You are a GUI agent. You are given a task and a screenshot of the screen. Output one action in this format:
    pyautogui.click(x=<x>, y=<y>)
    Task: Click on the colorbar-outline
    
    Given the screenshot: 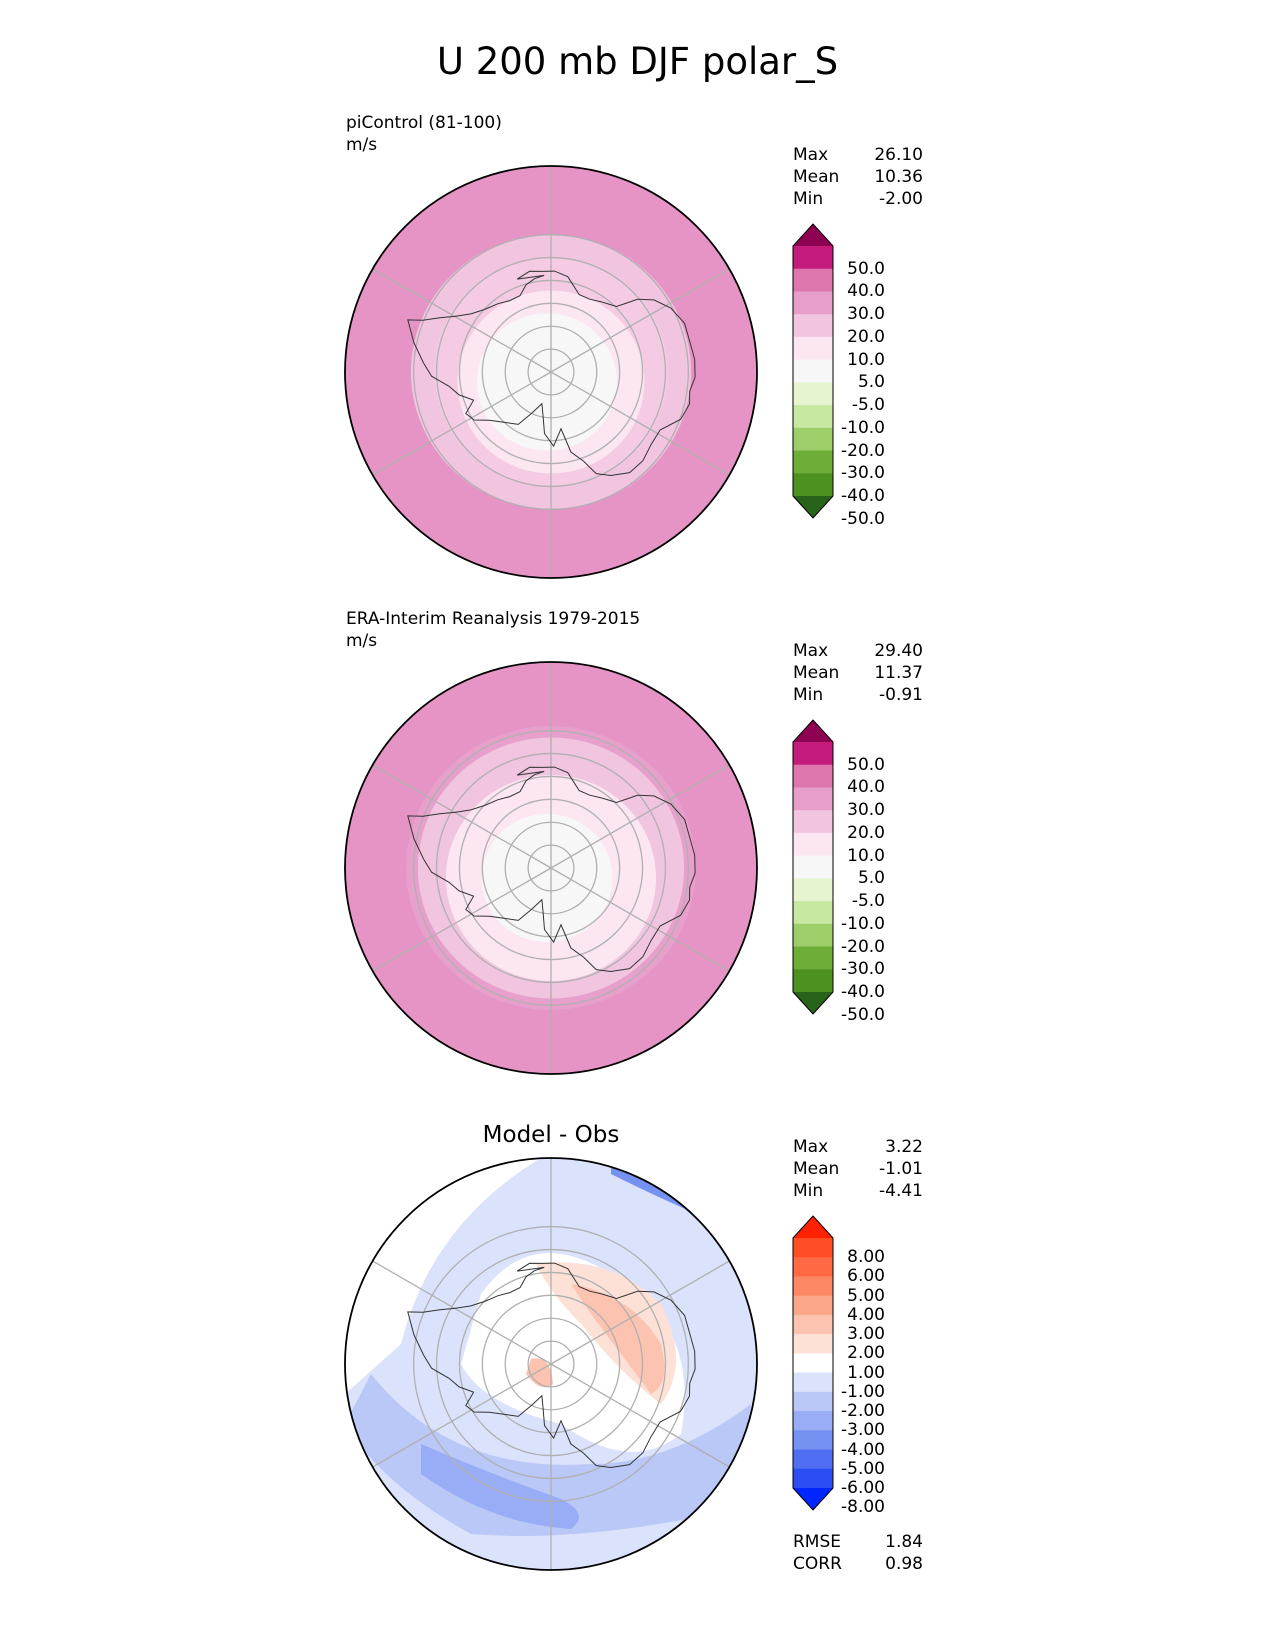 What is the action you would take?
    pyautogui.click(x=813, y=867)
    